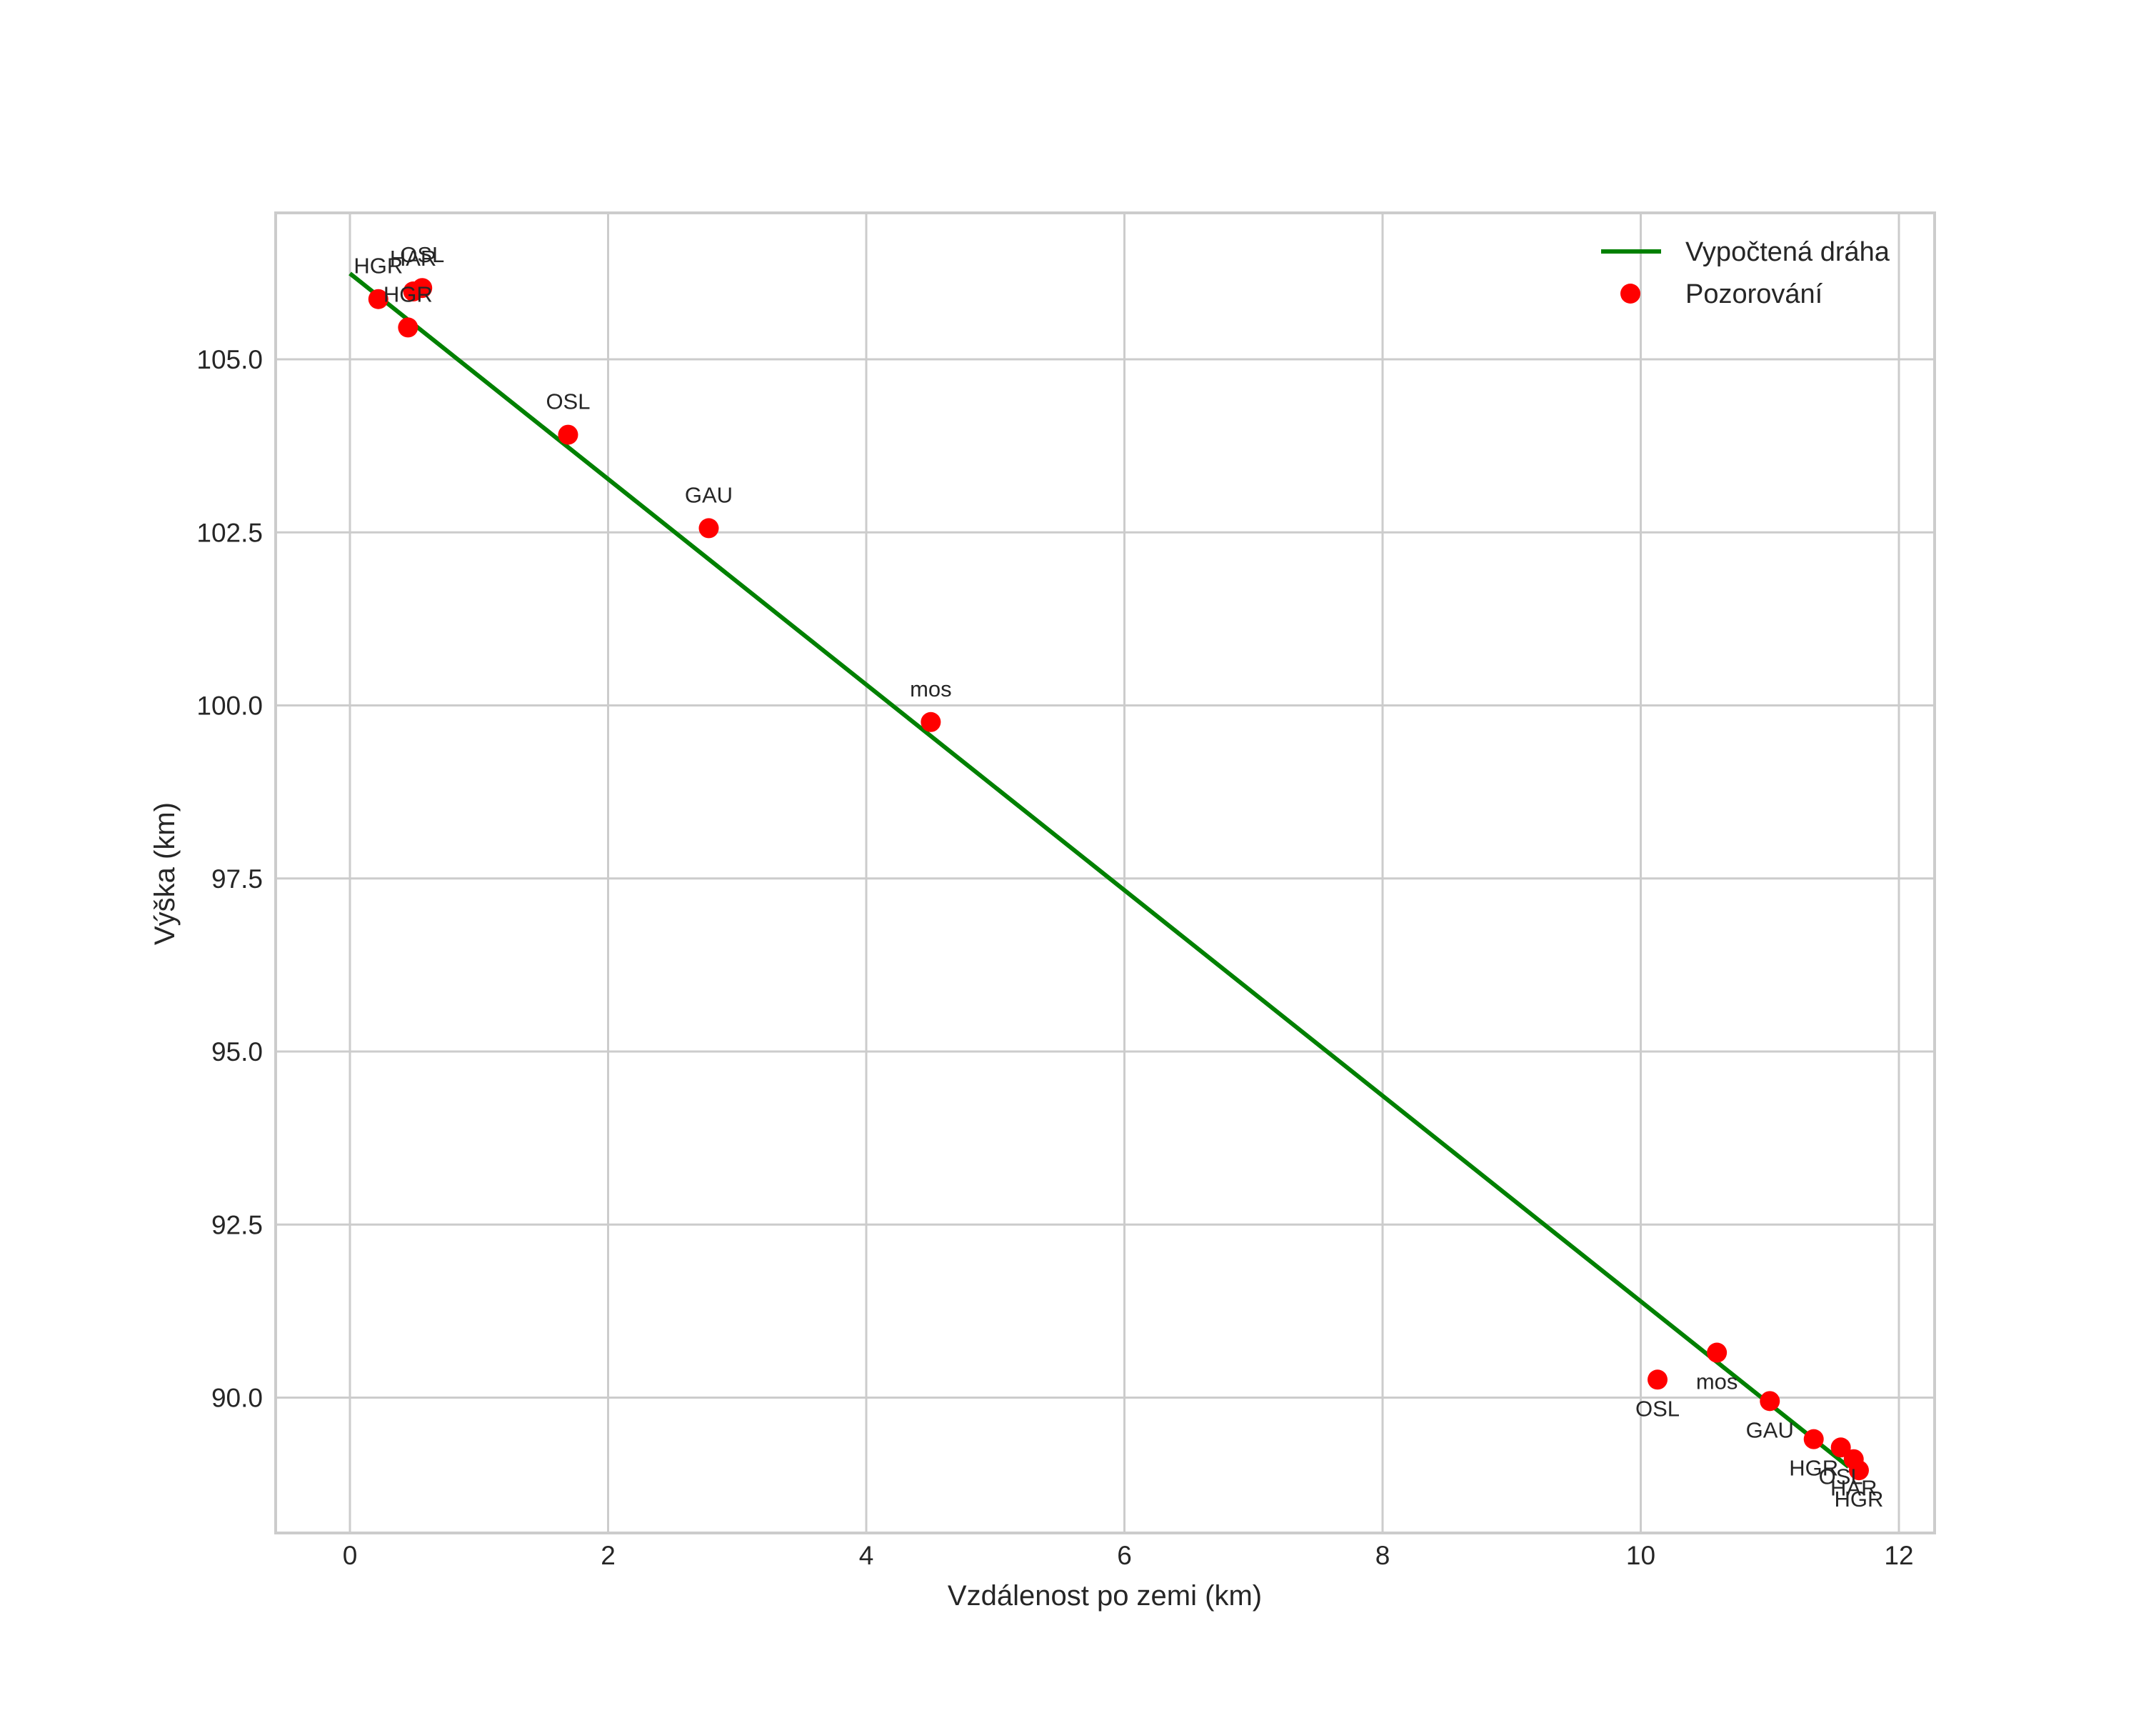 This screenshot has width=2156, height=1728. What do you see at coordinates (351, 1555) in the screenshot?
I see `x-tick-label: 0` at bounding box center [351, 1555].